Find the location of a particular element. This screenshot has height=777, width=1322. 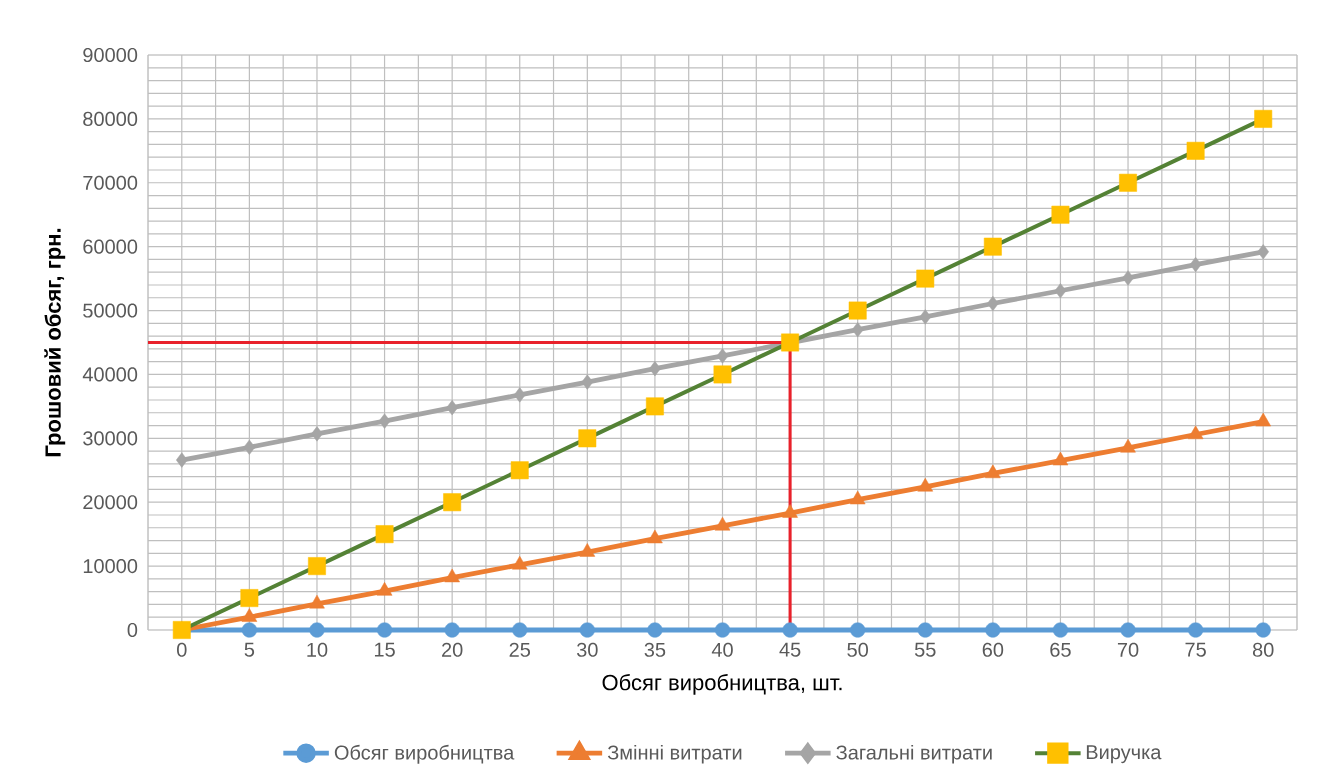

x-tick-label: 50 is located at coordinates (858, 649).